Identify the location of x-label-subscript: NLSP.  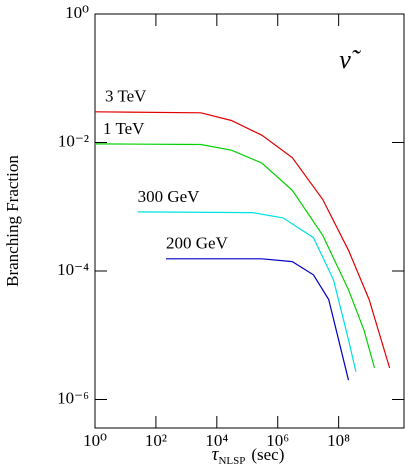
(231, 461).